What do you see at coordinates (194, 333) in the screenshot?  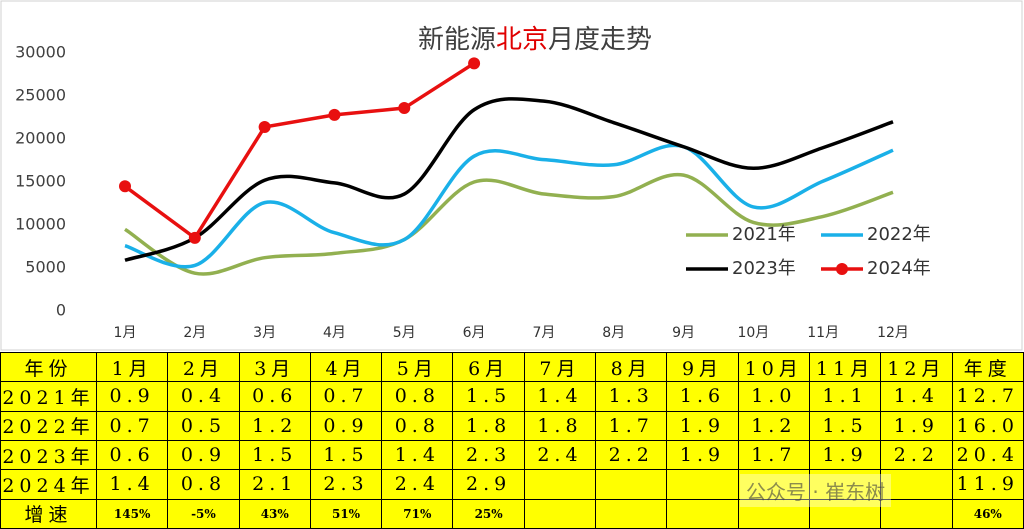 I see `x-tick-label: 2月` at bounding box center [194, 333].